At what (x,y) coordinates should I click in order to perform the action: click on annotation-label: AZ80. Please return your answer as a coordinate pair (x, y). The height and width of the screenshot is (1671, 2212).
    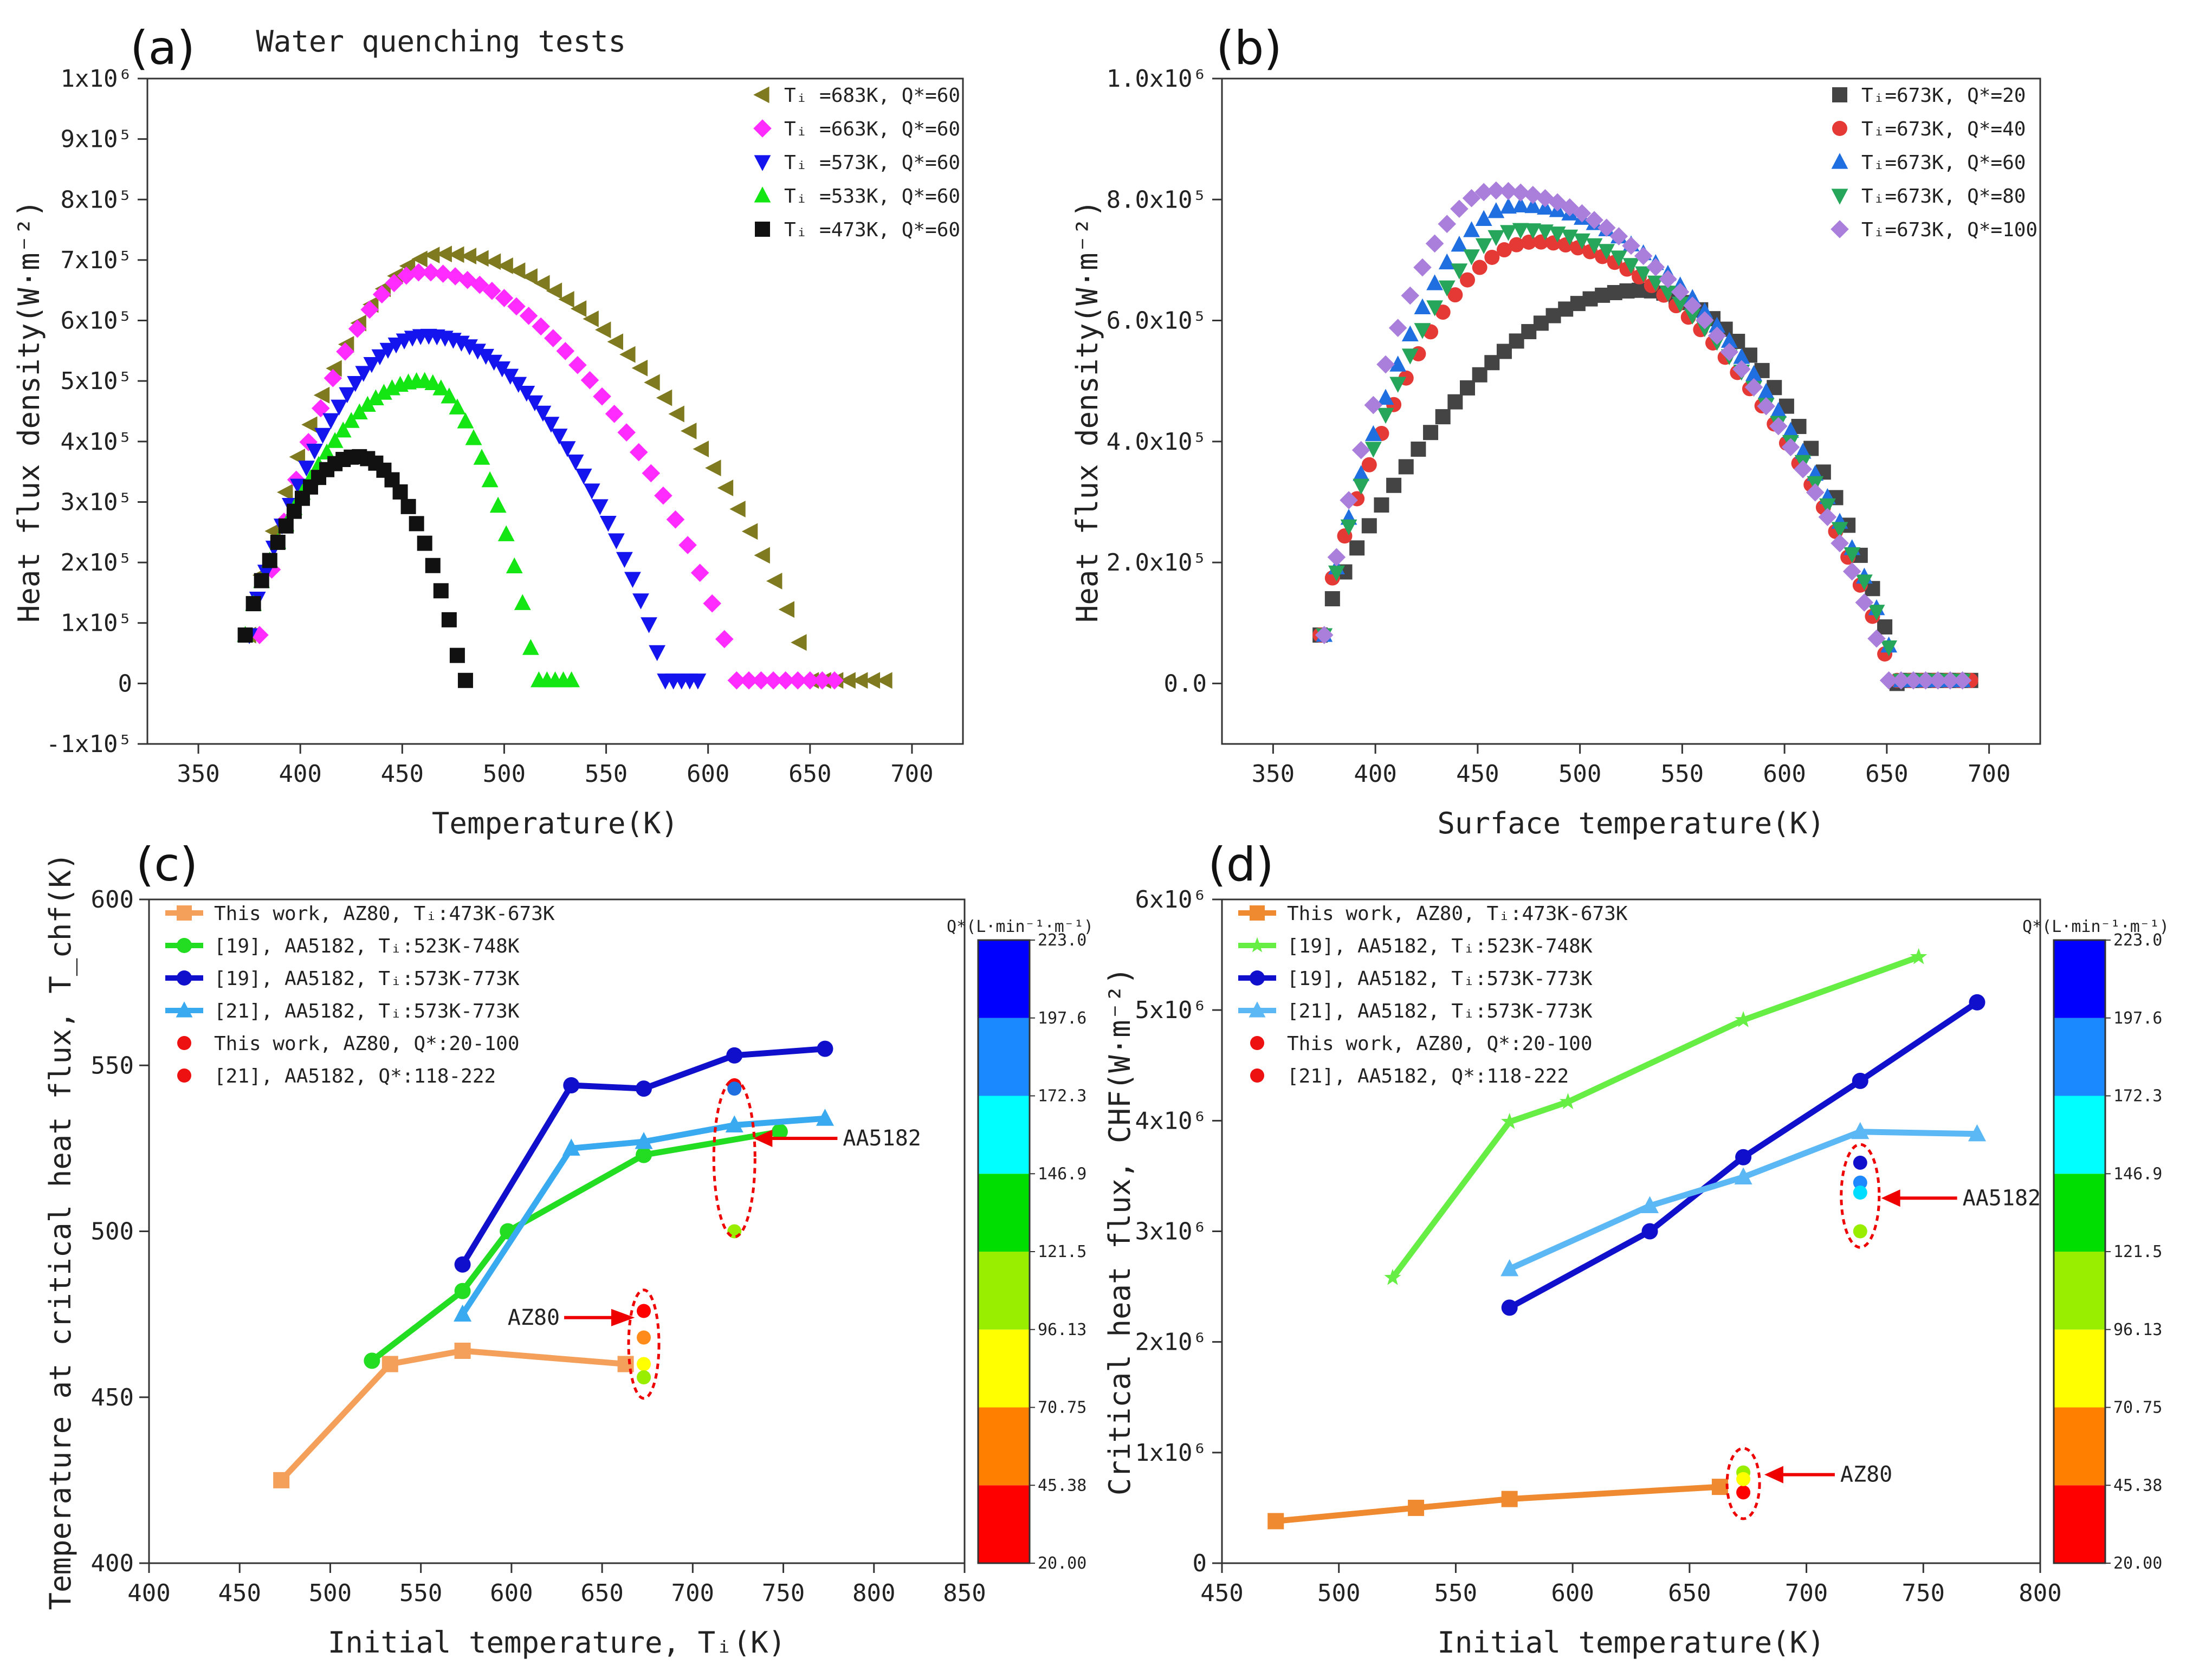
    Looking at the image, I should click on (534, 1317).